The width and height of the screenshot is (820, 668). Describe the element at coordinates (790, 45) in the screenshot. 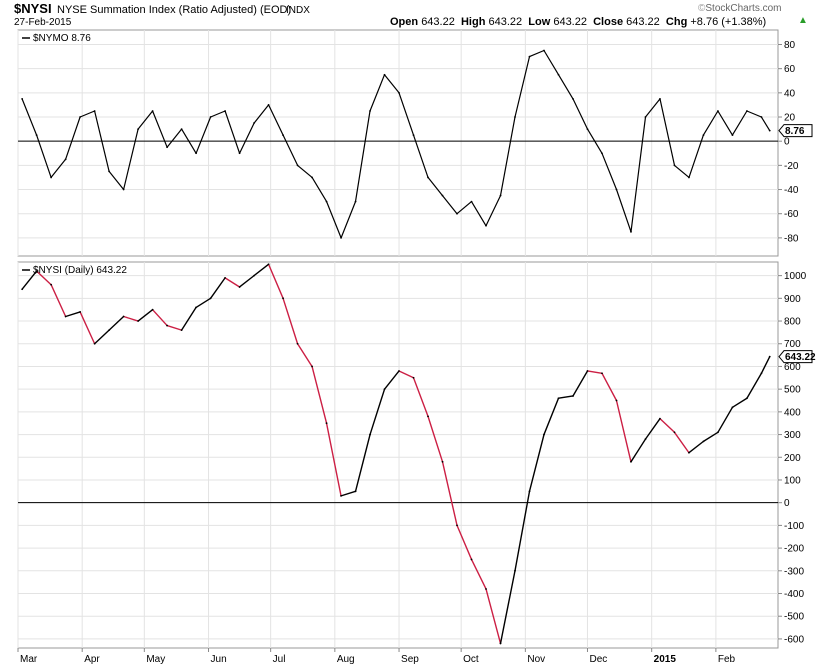

I see `y-tick-label: 80` at that location.